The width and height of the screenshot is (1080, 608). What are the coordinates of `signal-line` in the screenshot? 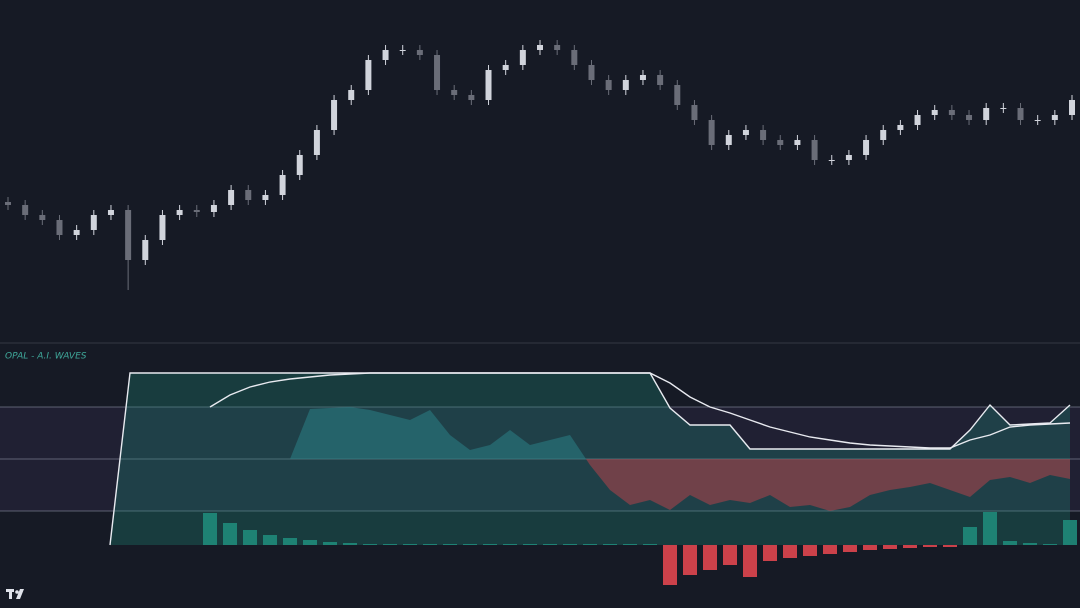 It's located at (640, 410).